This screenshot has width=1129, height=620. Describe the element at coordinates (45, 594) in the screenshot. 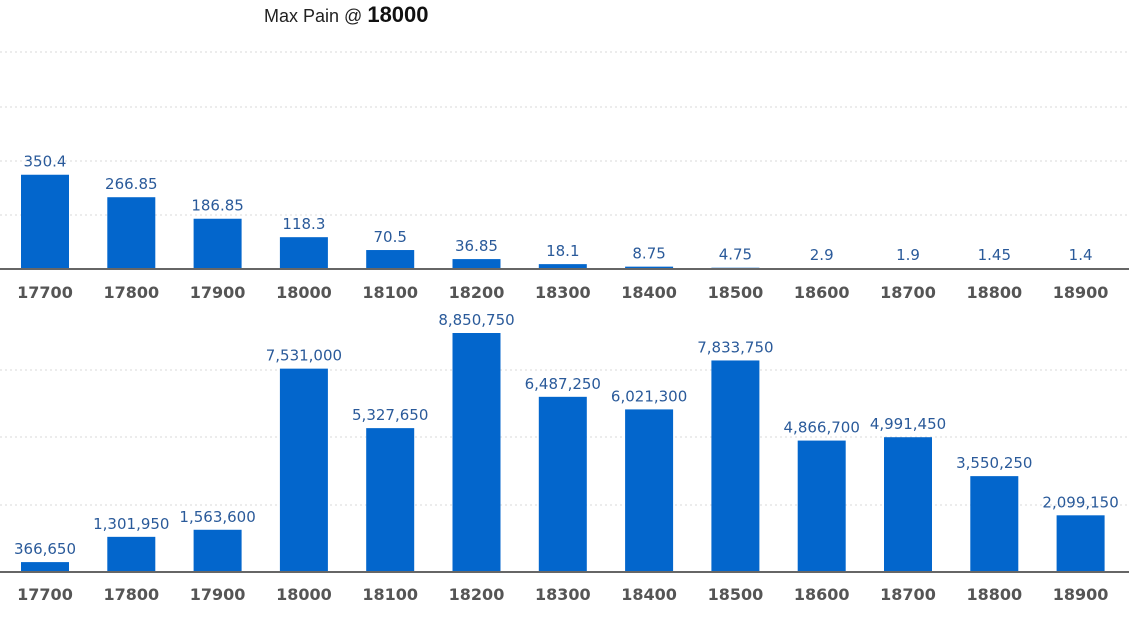

I see `pain-x-tick-17700: 17700` at that location.